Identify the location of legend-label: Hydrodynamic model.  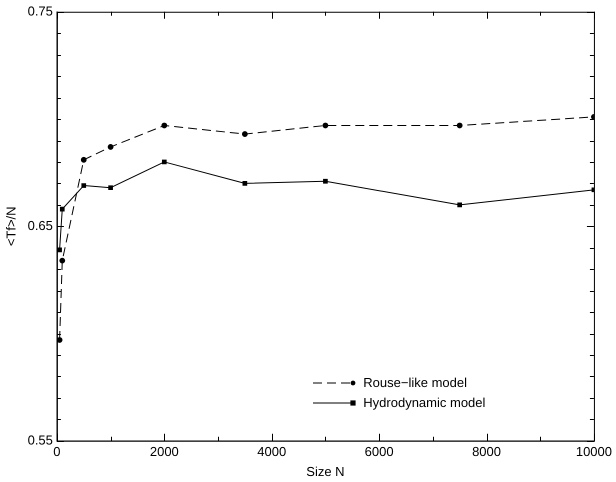
(424, 403).